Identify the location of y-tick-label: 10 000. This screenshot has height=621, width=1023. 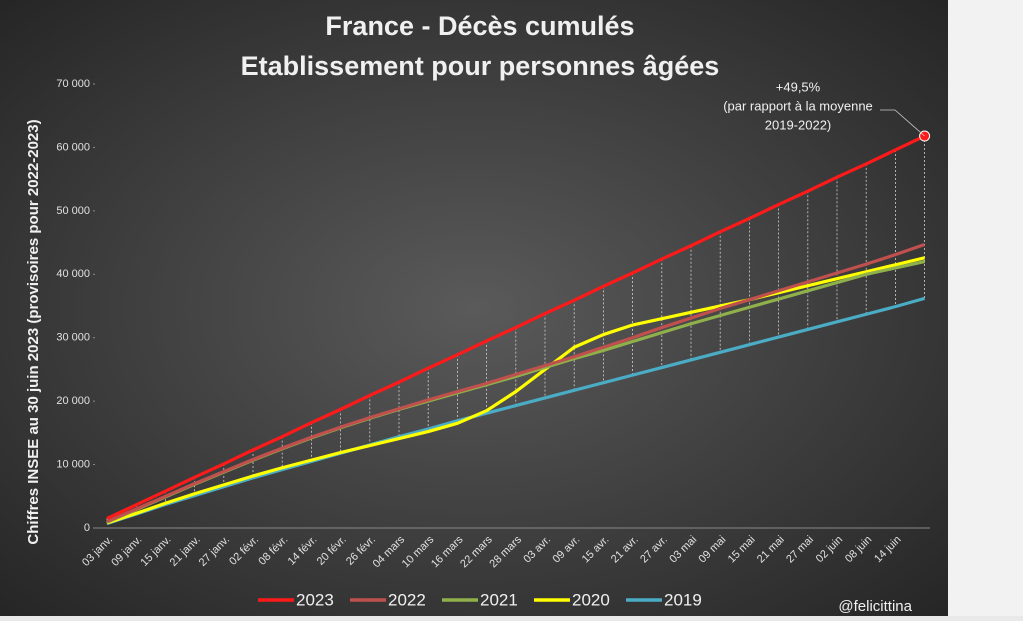
(73, 464).